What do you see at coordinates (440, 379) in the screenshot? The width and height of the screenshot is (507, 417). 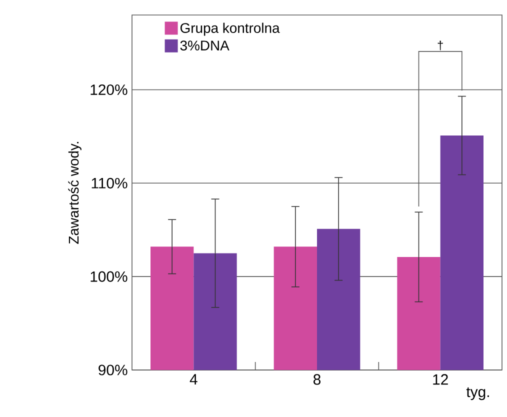 I see `x-tick-label: 12` at bounding box center [440, 379].